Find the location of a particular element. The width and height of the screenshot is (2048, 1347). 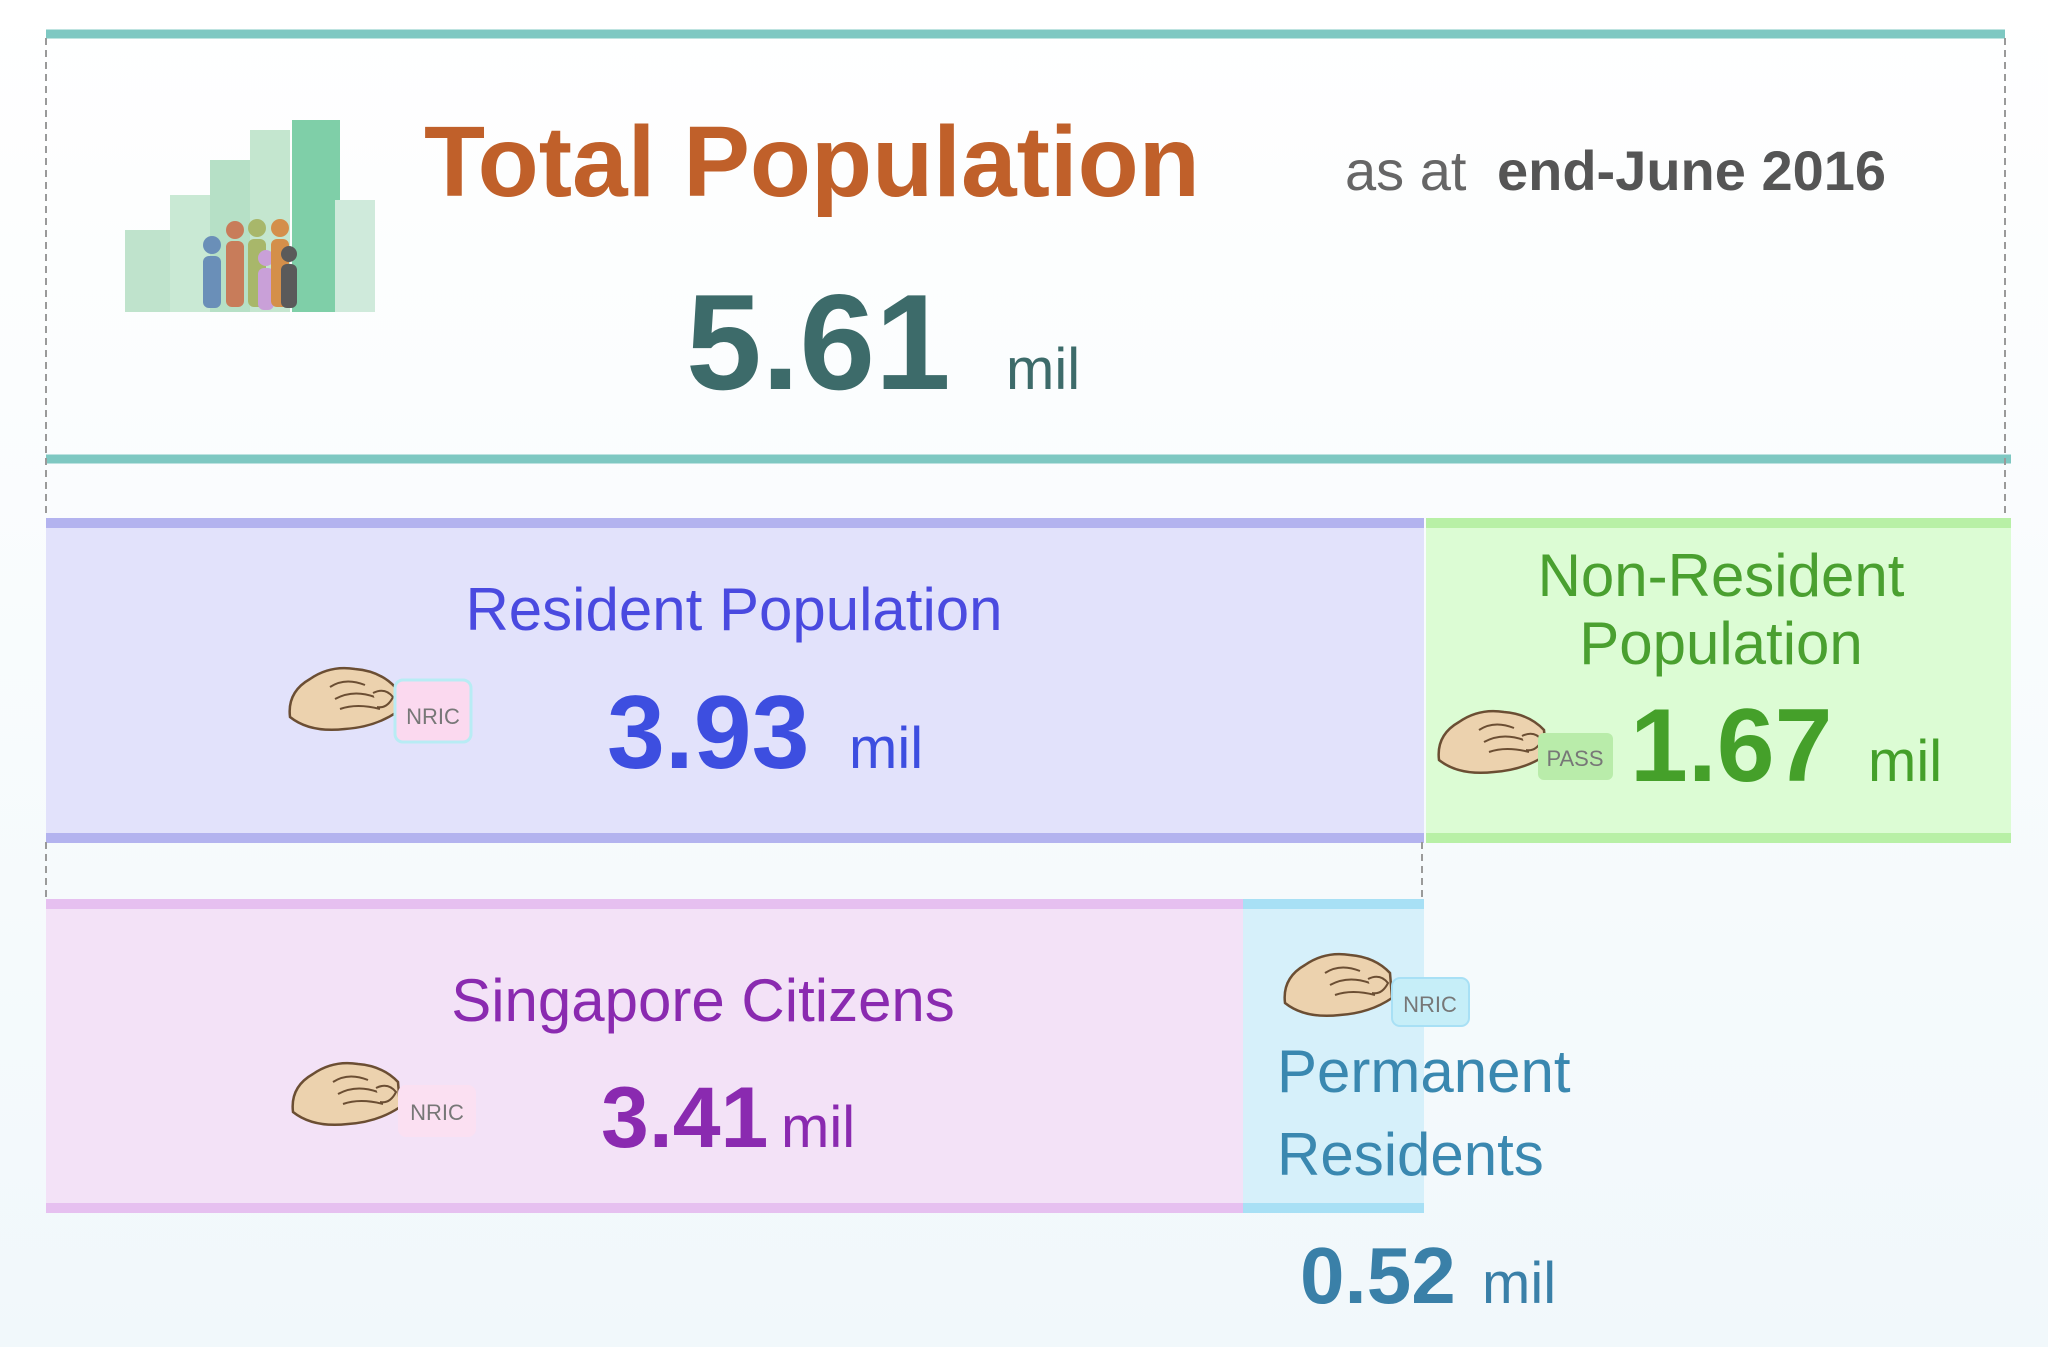

box-label: Resident Population is located at coordinates (733, 609).